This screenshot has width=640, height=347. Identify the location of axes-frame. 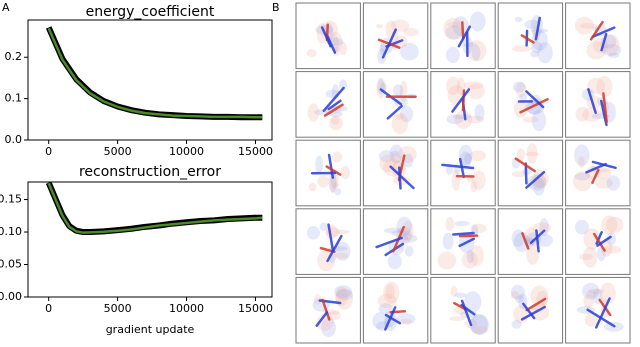
(150, 80).